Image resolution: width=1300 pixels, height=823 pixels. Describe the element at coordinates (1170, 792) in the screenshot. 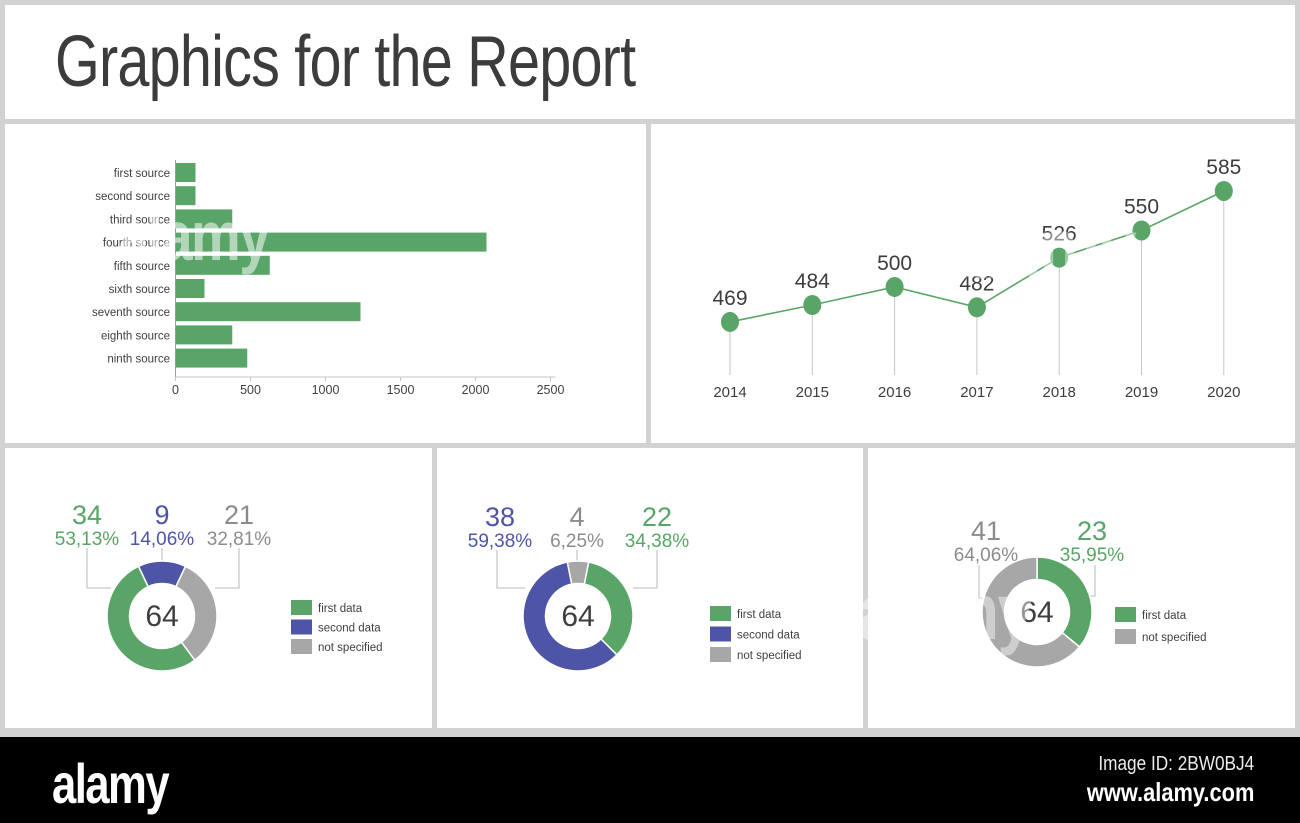

I see `alamy-url-text: www.alamy.com` at that location.